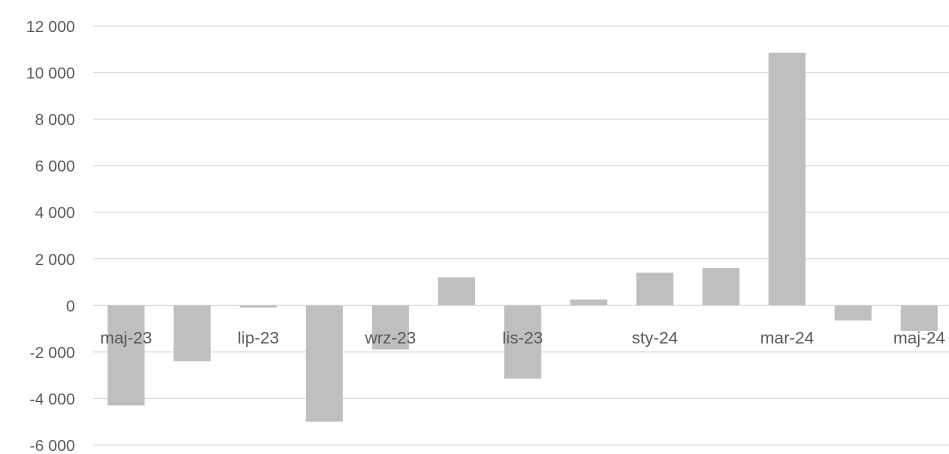 The width and height of the screenshot is (949, 454). I want to click on y-tick-label: 6 000, so click(55, 167).